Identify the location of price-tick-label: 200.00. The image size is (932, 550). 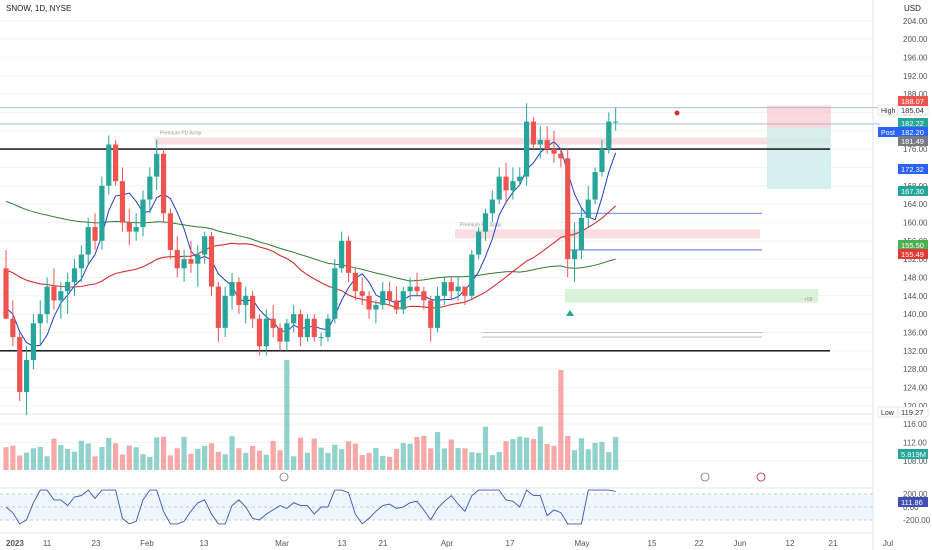
(915, 39).